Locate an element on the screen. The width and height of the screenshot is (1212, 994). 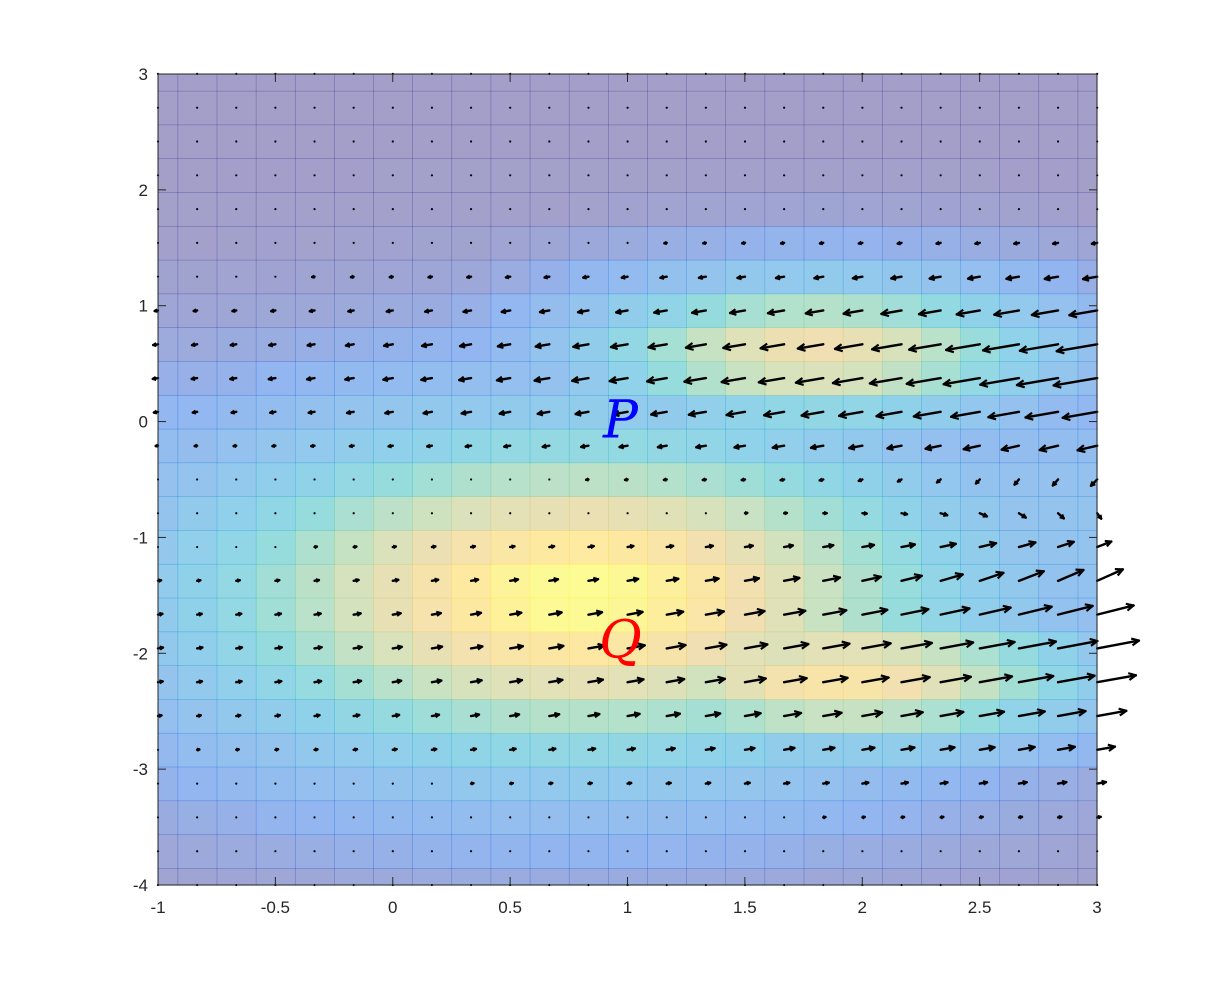
y-tick-label: -4 is located at coordinates (140, 885).